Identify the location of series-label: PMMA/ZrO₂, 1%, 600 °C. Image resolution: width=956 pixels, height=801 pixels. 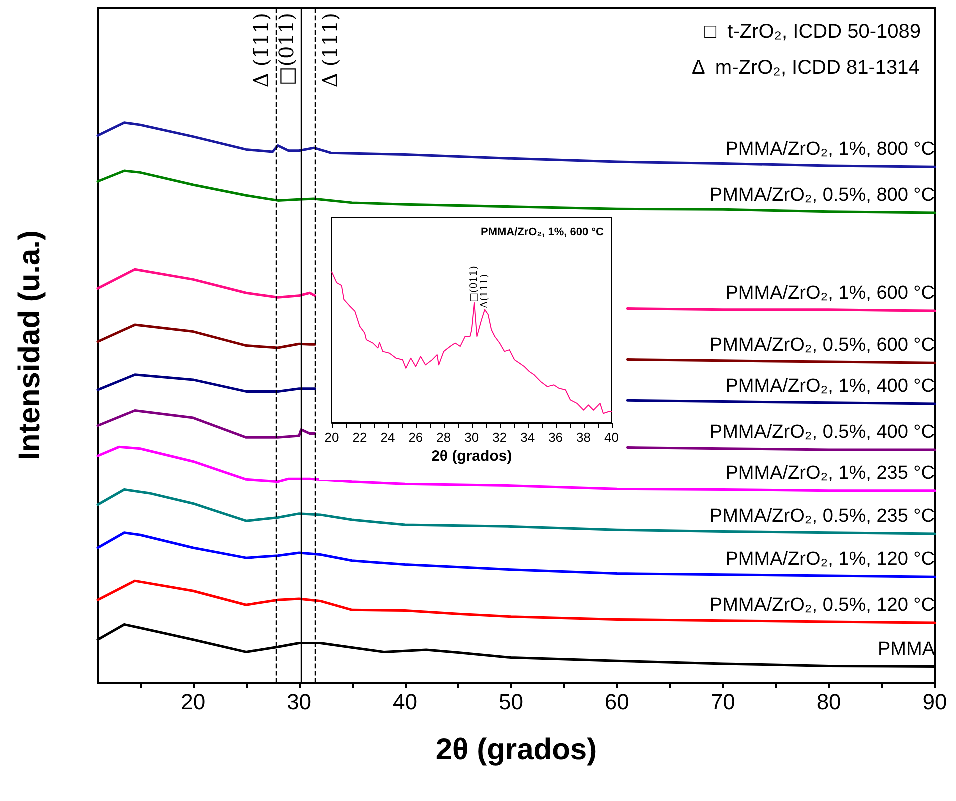
(830, 293).